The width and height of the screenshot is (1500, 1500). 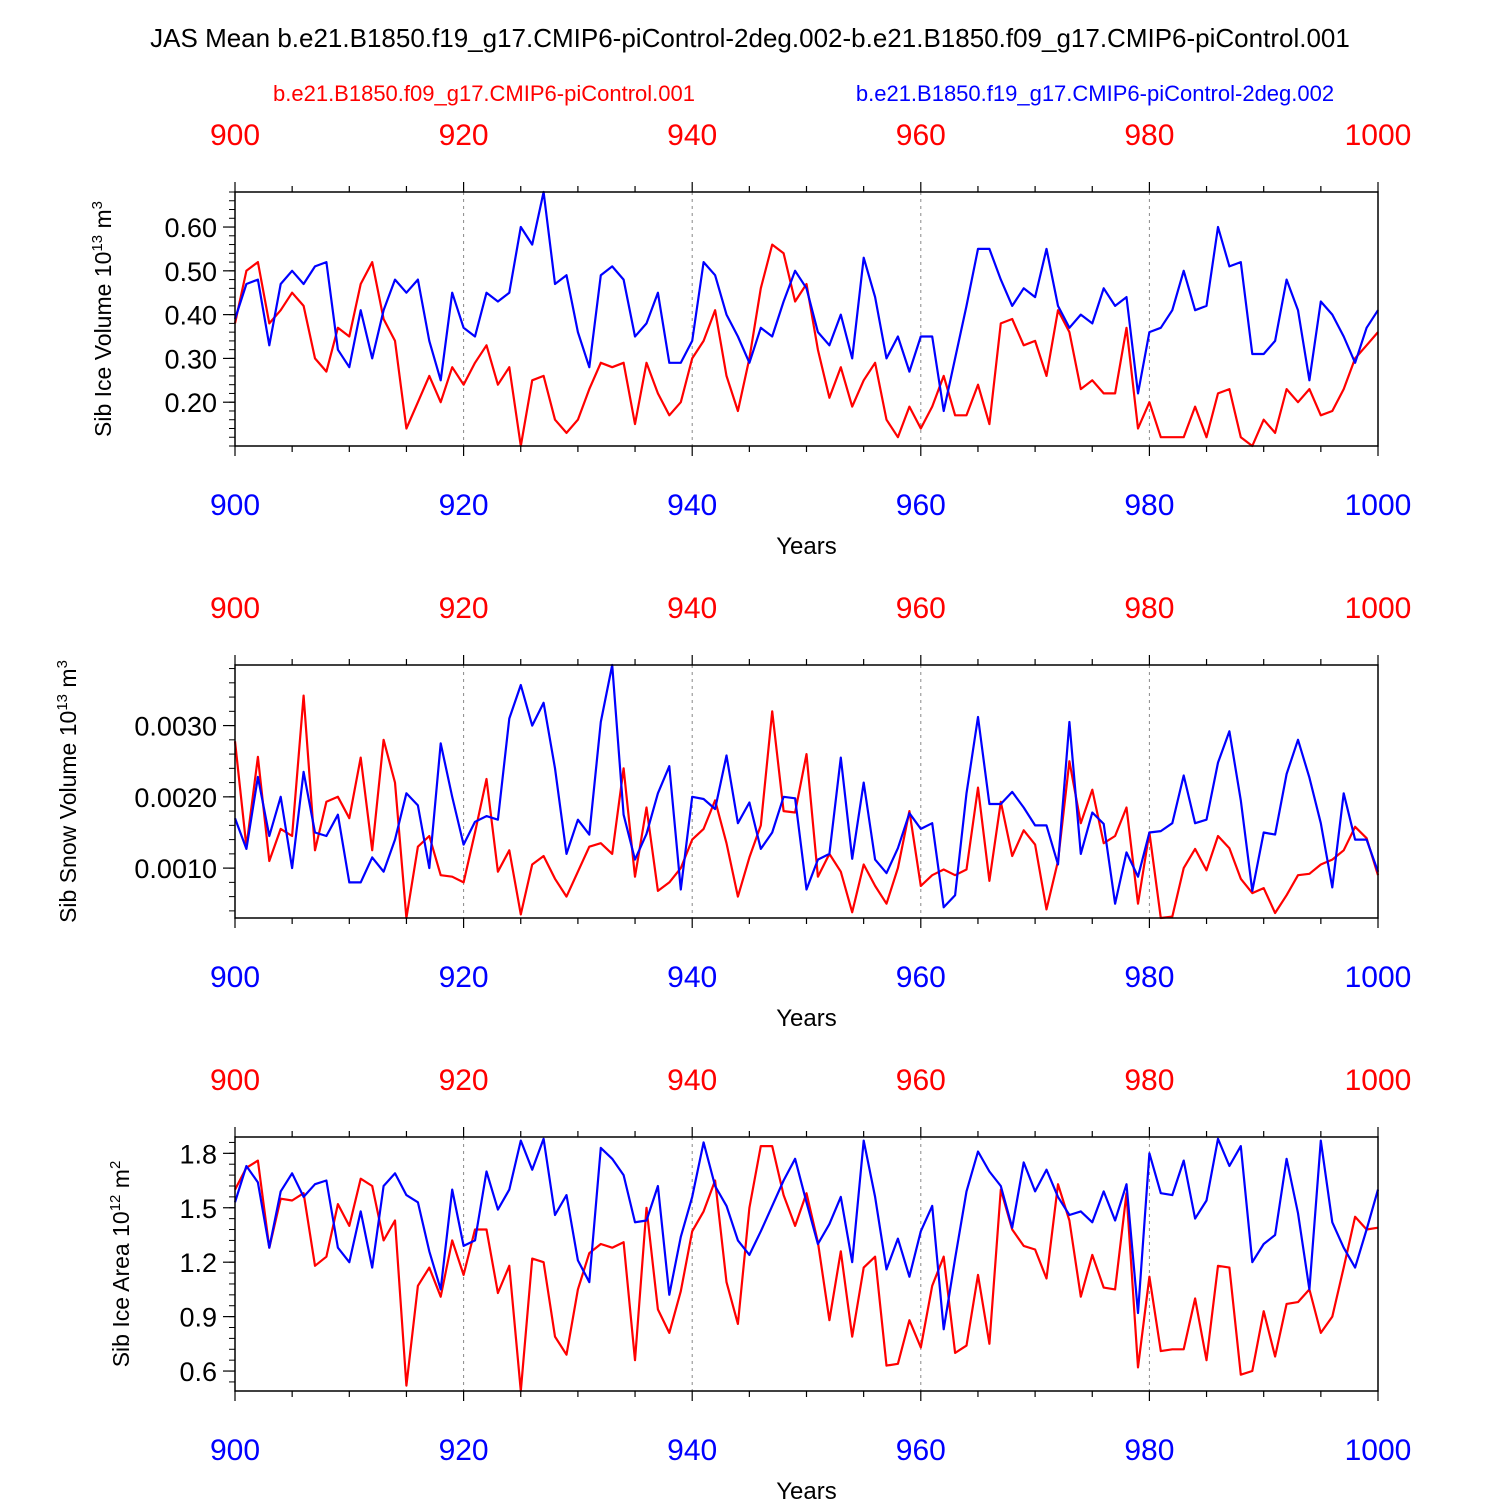 I want to click on y-axis-label: Sib Ice Area 1012 m2, so click(x=120, y=1264).